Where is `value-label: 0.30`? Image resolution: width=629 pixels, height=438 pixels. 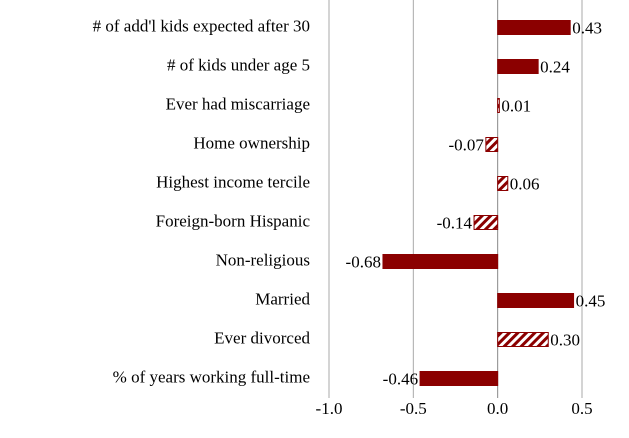
value-label: 0.30 is located at coordinates (565, 339).